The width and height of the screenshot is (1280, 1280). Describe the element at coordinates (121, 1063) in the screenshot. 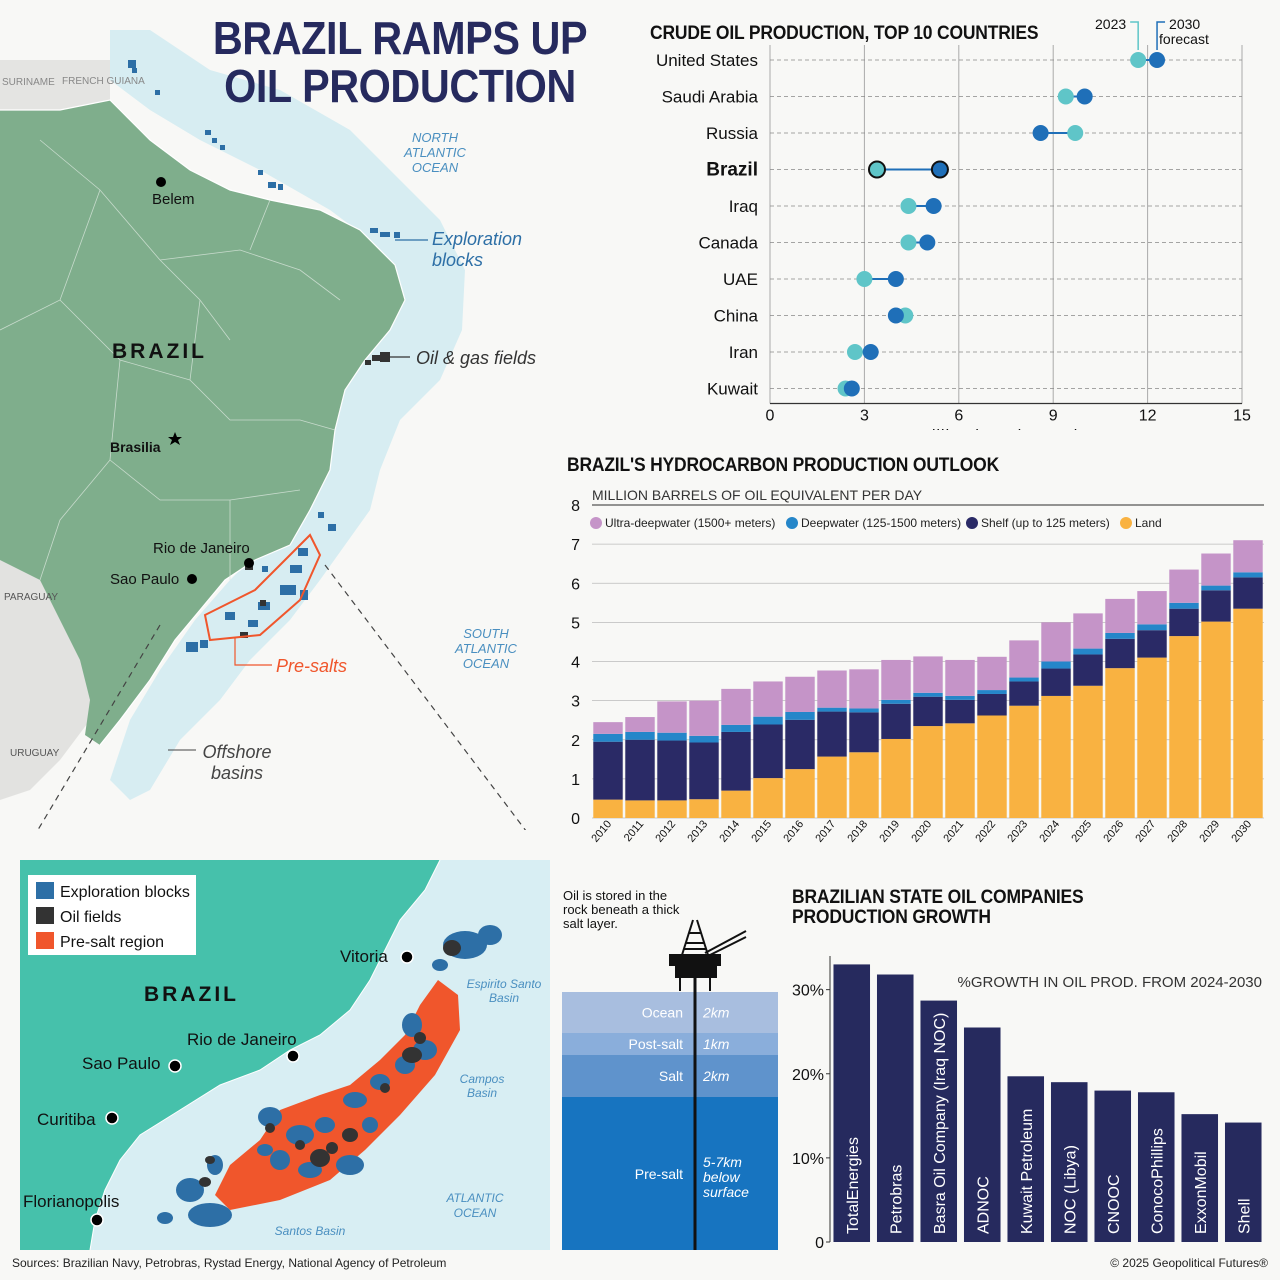

I see `inset-label-sao-paulo: Sao Paulo` at that location.